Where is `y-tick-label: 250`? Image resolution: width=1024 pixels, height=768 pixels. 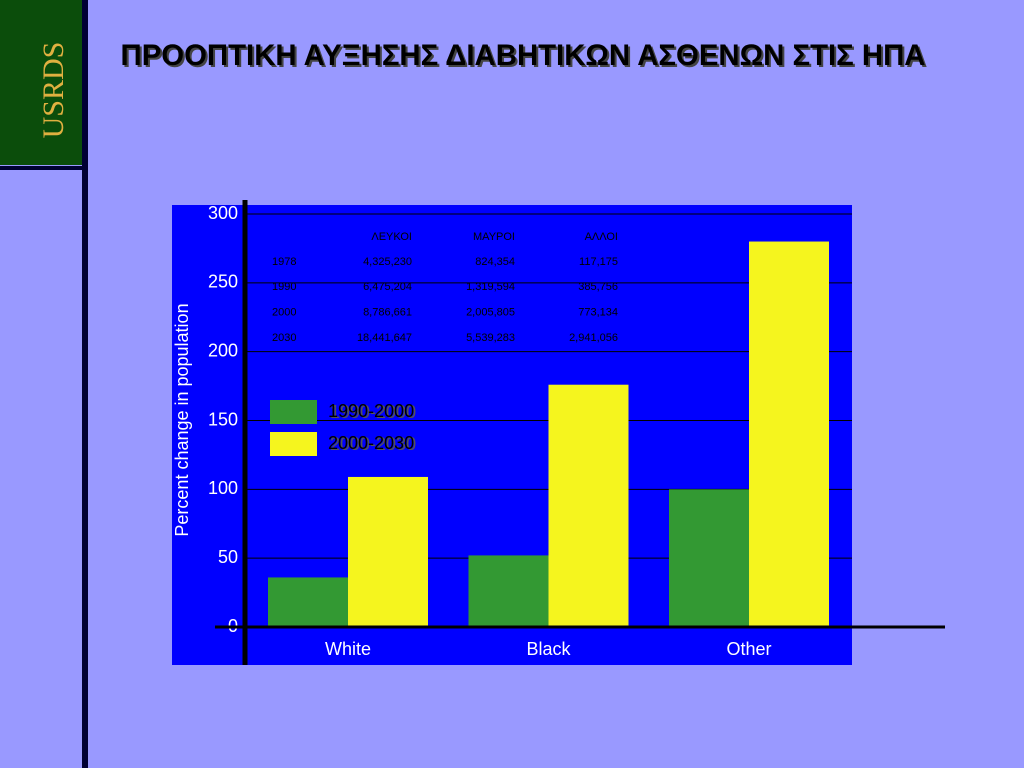 y-tick-label: 250 is located at coordinates (223, 282).